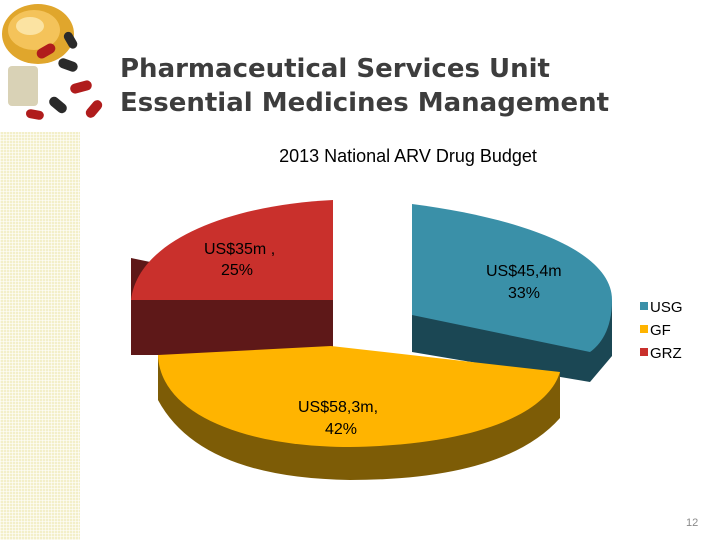  I want to click on chart-legend: USG GF GRZ, so click(661, 330).